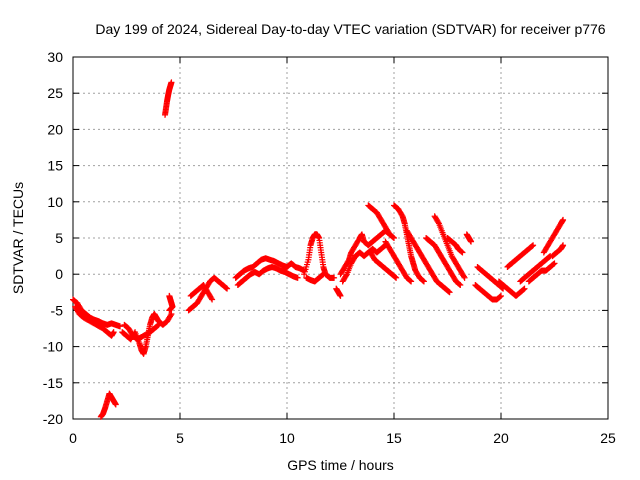  Describe the element at coordinates (520, 256) in the screenshot. I see `series-arc-20.5-22` at that location.